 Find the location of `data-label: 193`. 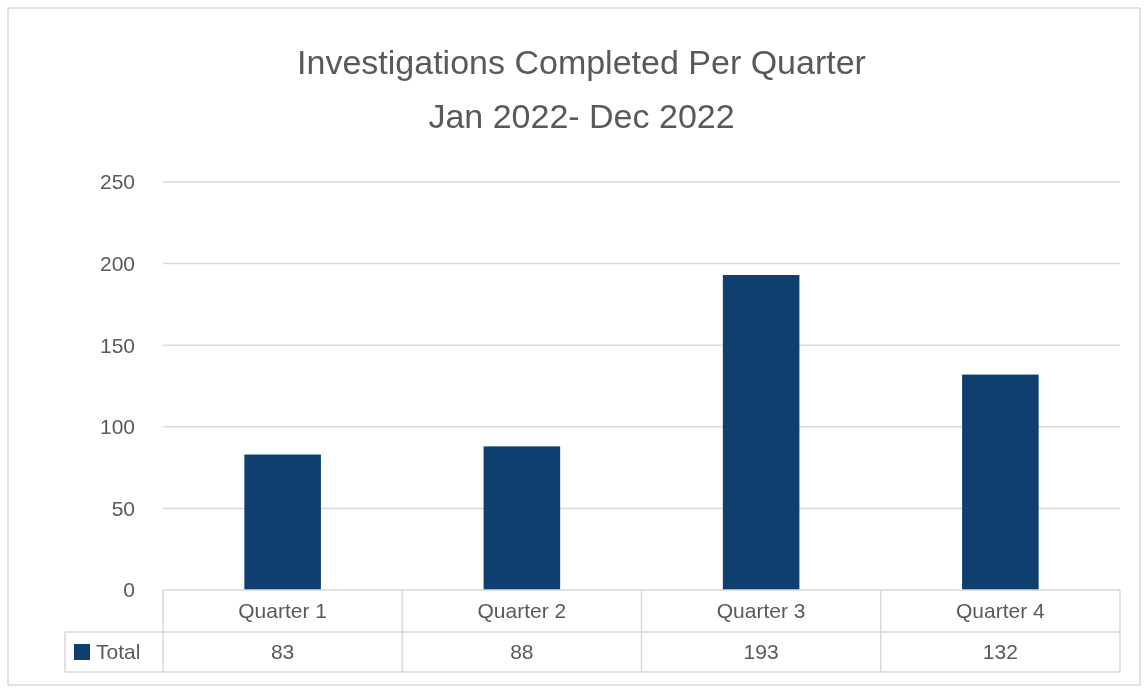

data-label: 193 is located at coordinates (761, 652).